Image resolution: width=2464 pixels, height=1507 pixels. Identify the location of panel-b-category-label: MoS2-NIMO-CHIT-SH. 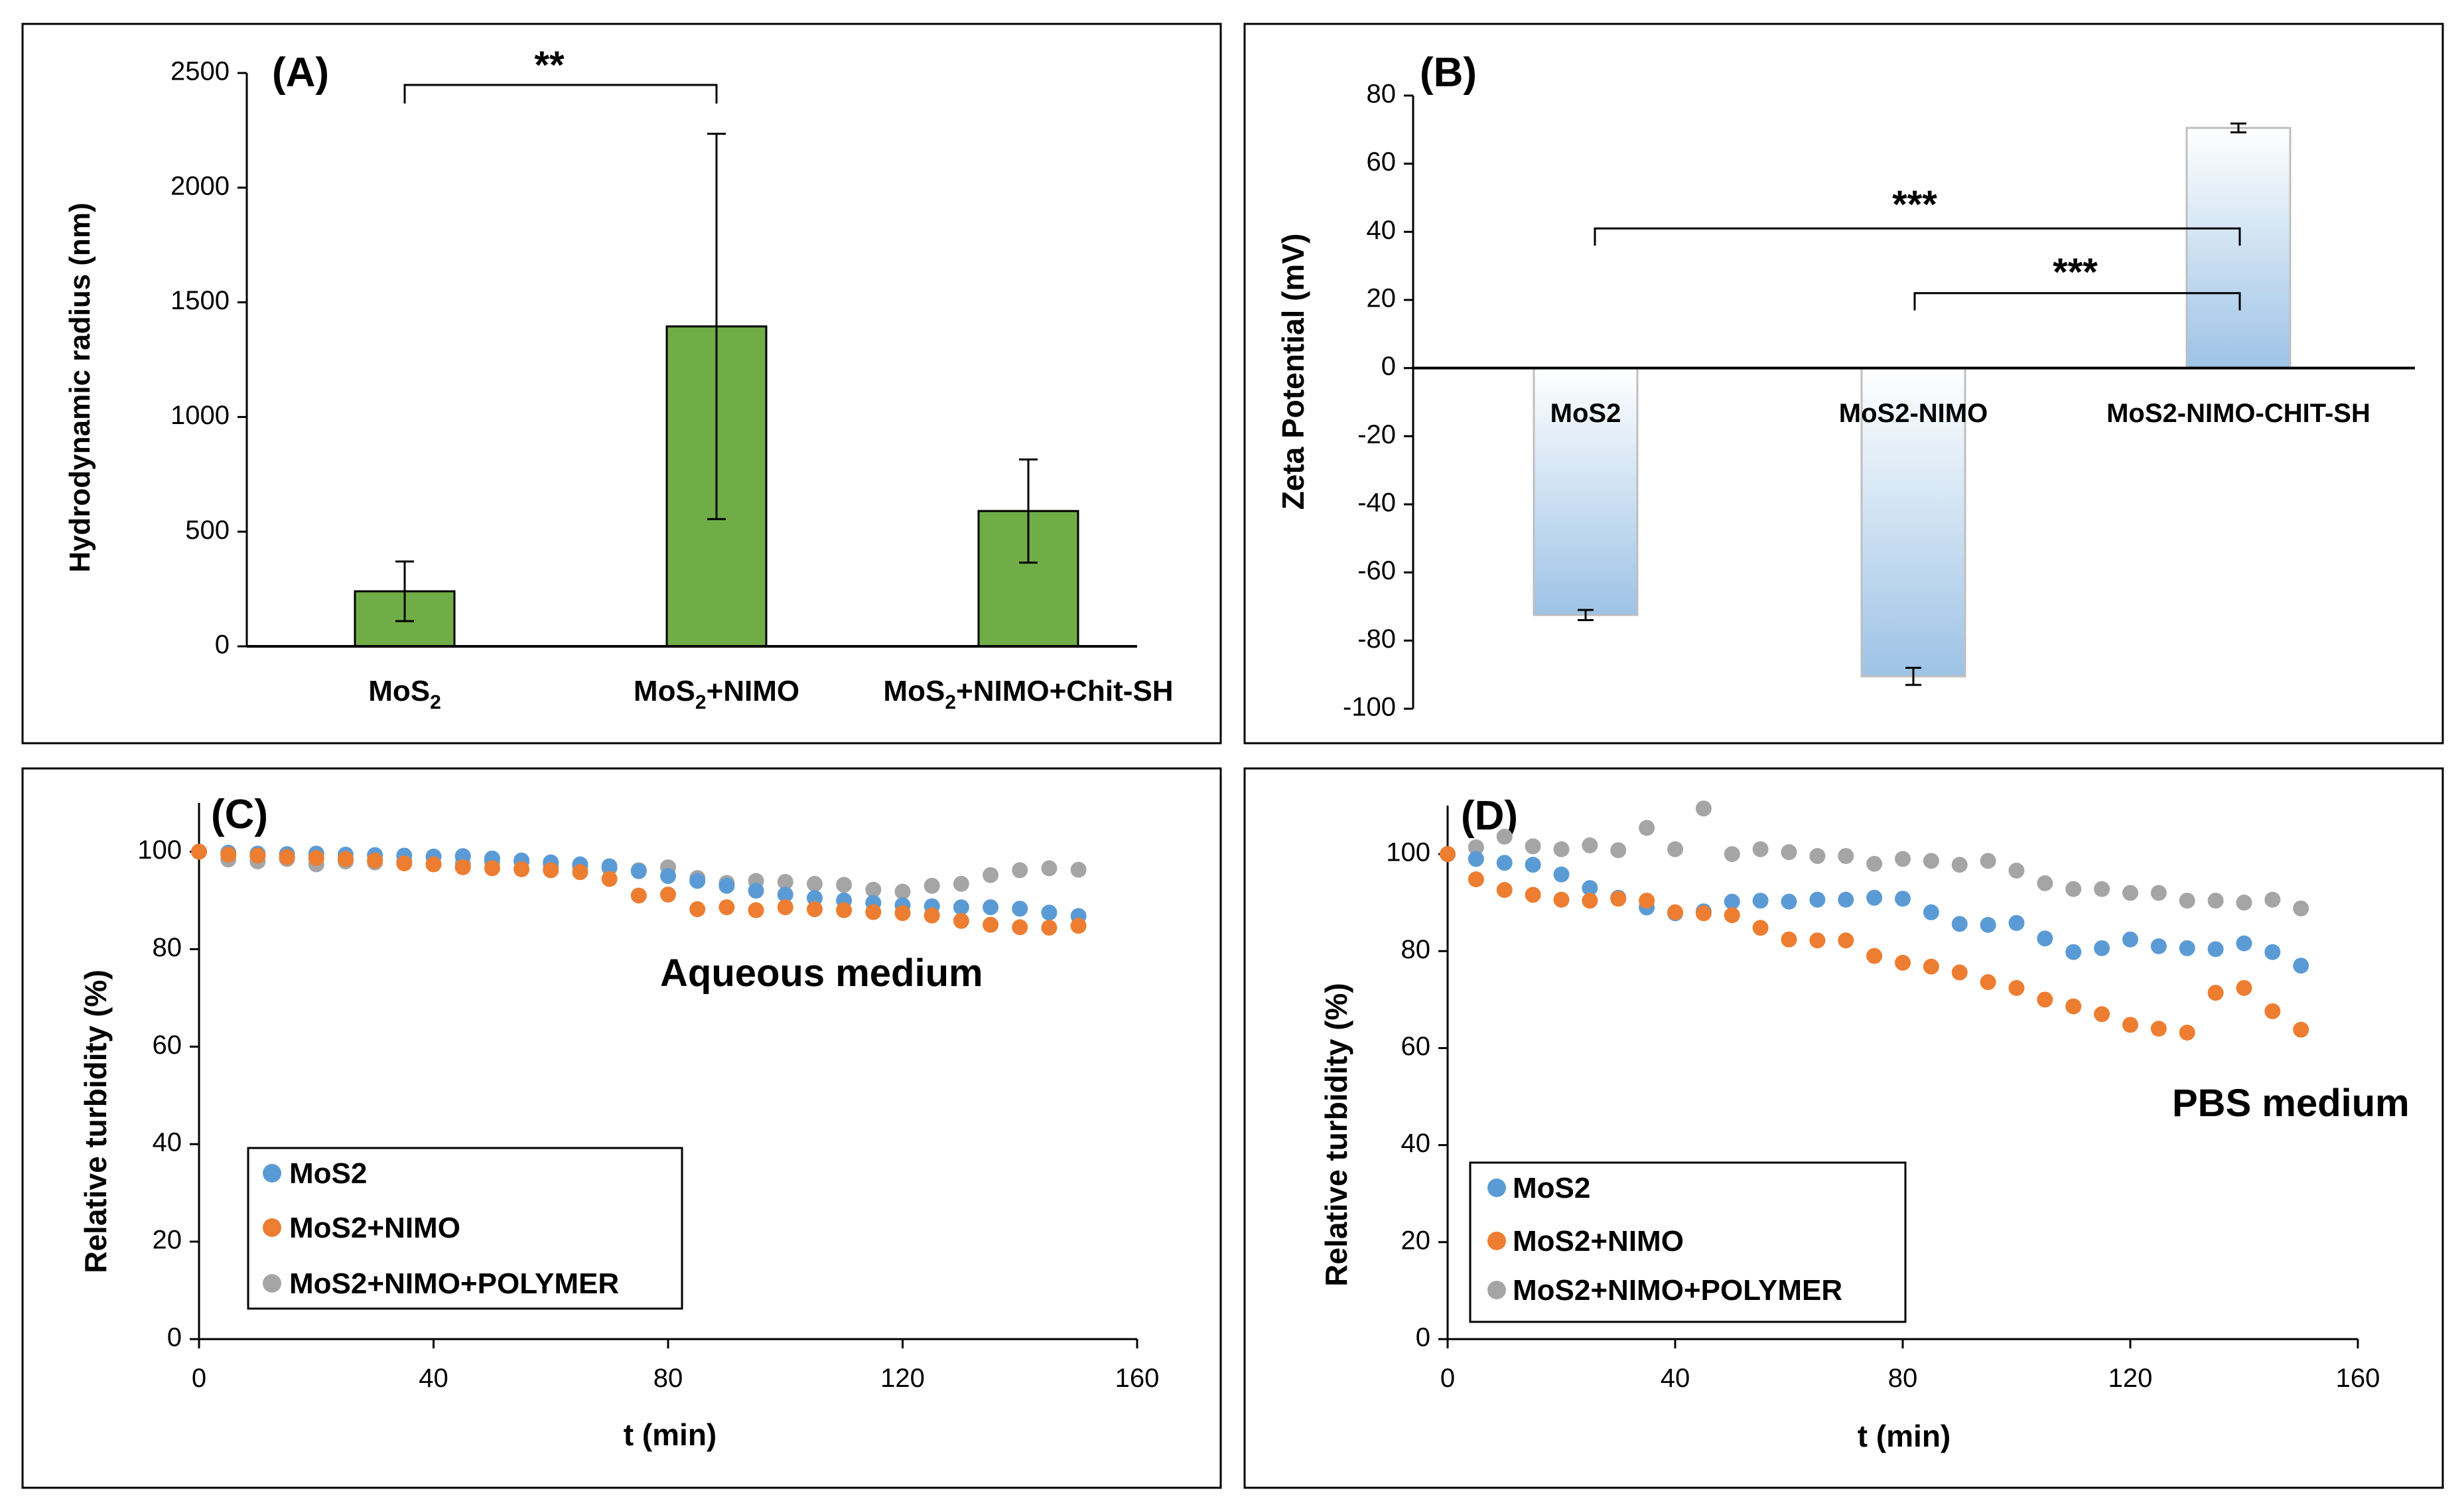
(2238, 413).